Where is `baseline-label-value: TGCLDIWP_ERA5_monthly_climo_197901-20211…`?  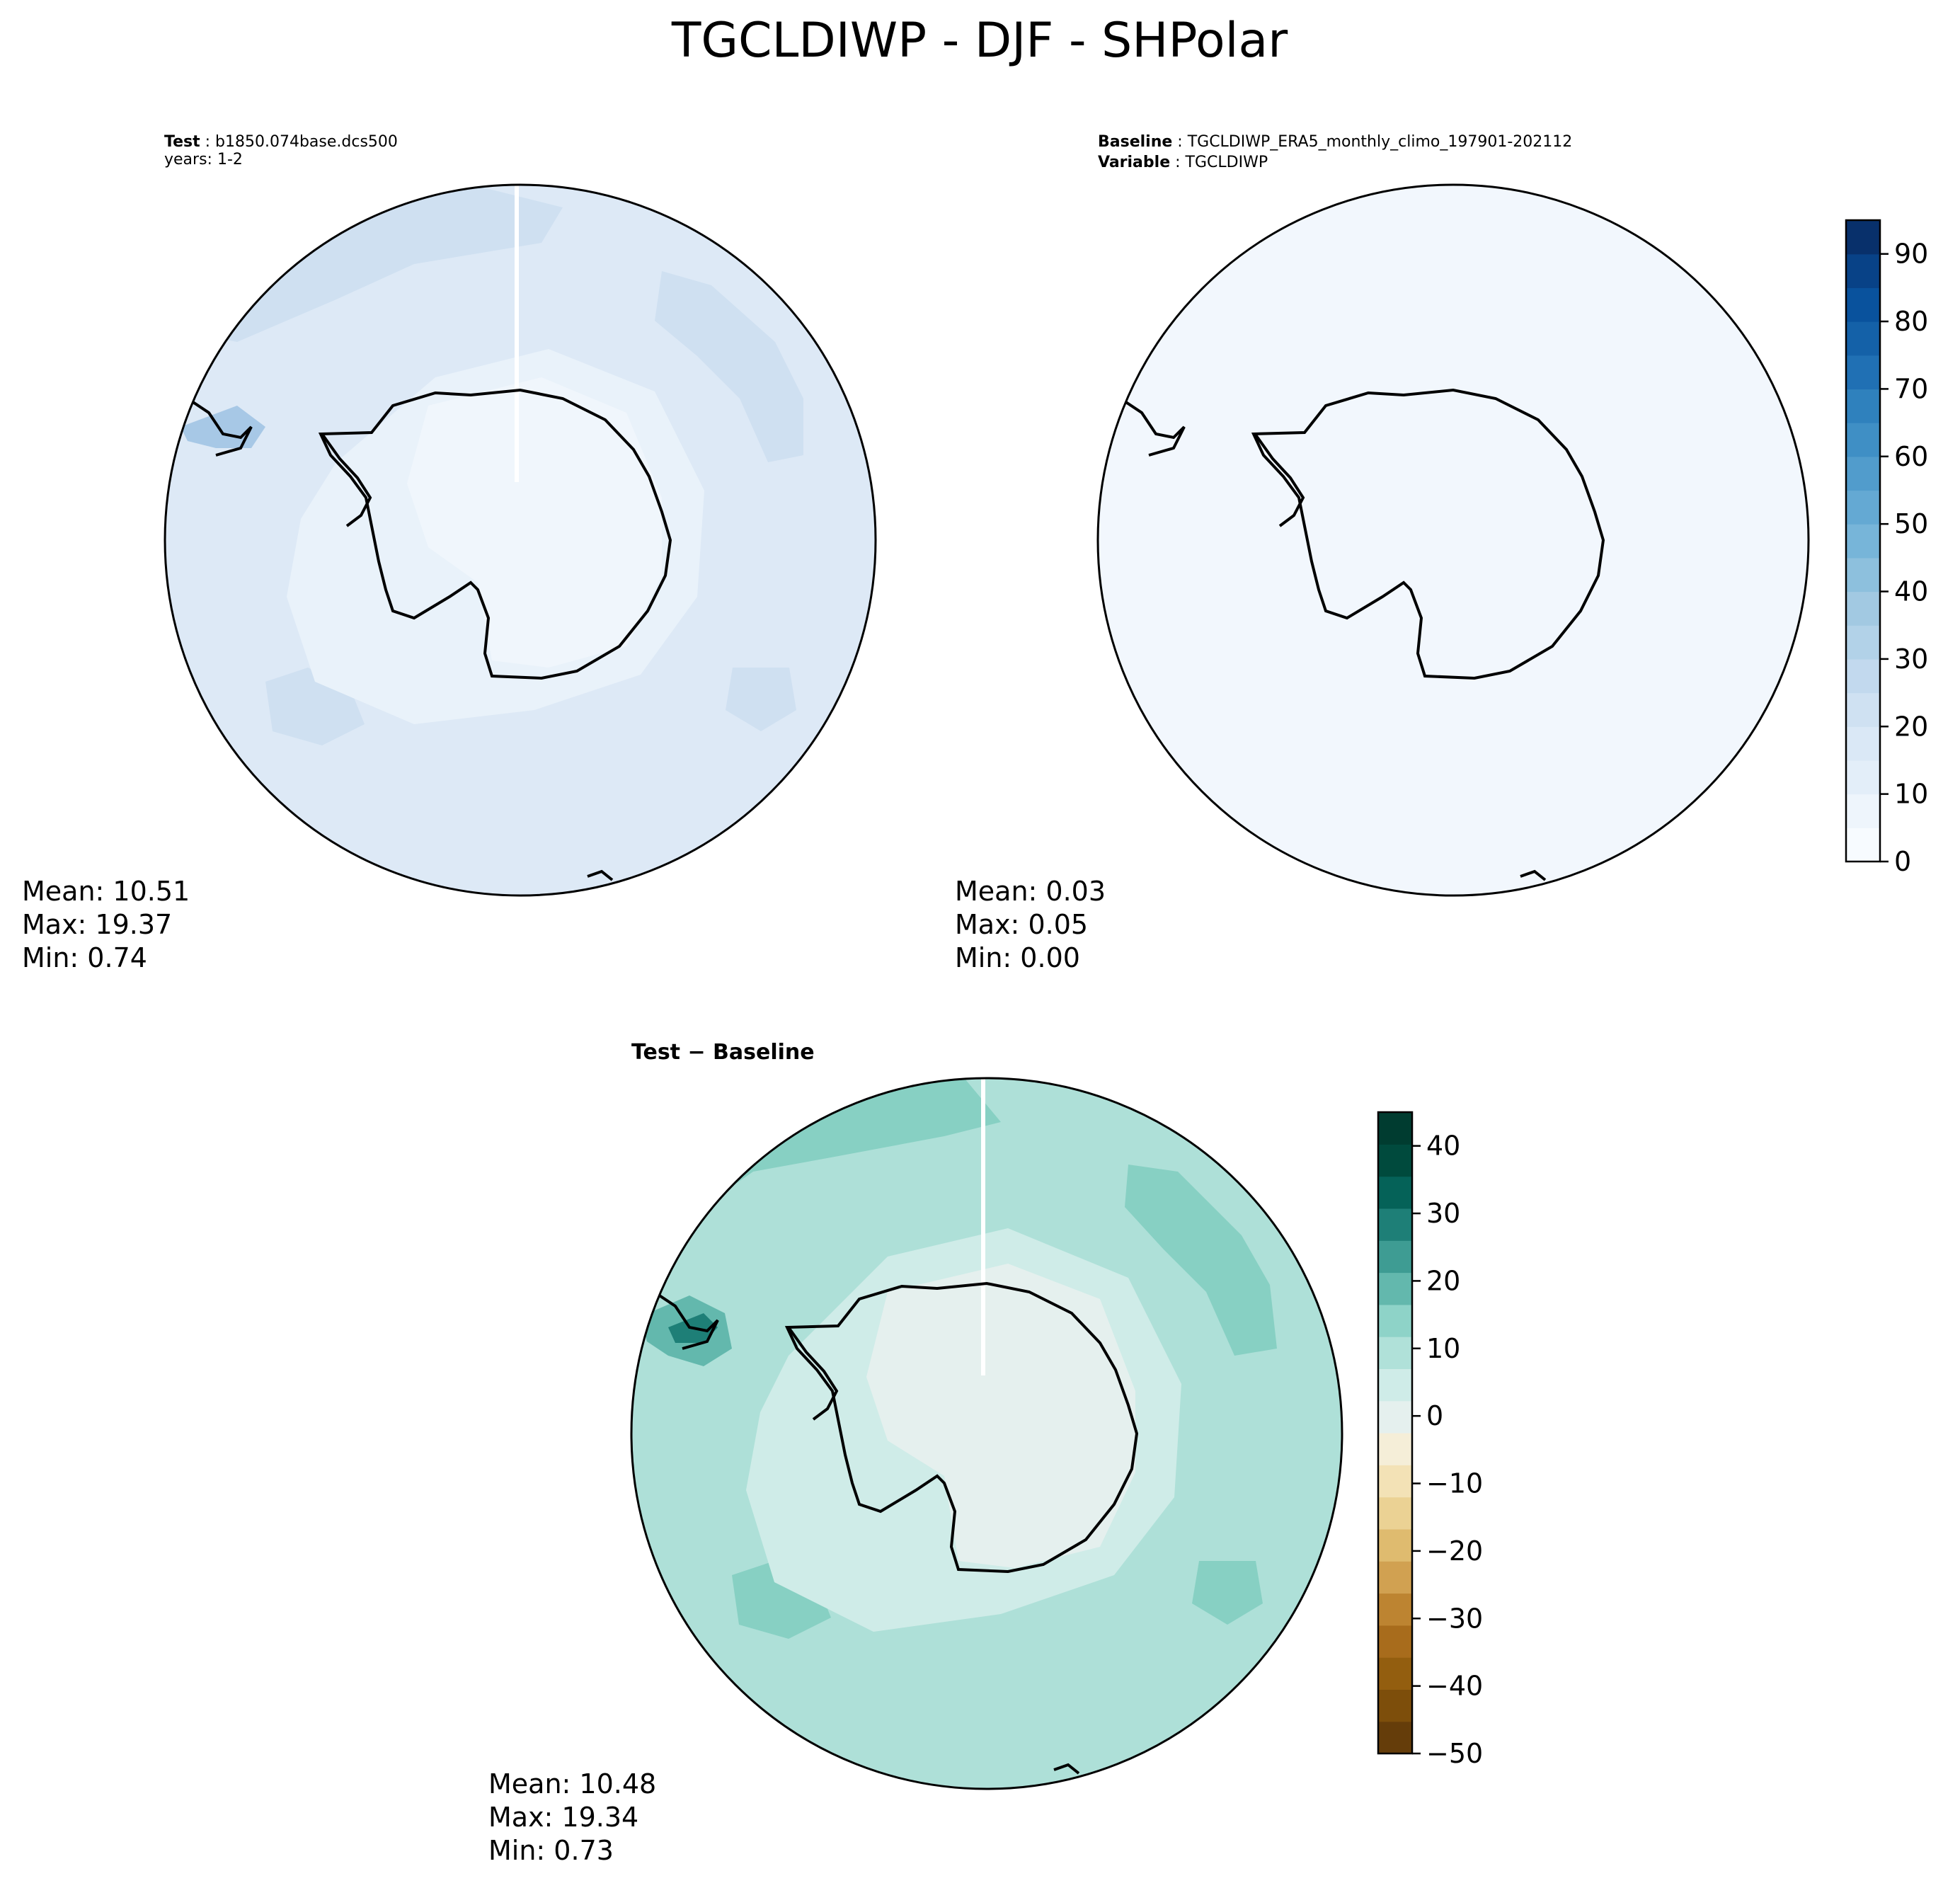
baseline-label-value: TGCLDIWP_ERA5_monthly_climo_197901-20211… is located at coordinates (1380, 142).